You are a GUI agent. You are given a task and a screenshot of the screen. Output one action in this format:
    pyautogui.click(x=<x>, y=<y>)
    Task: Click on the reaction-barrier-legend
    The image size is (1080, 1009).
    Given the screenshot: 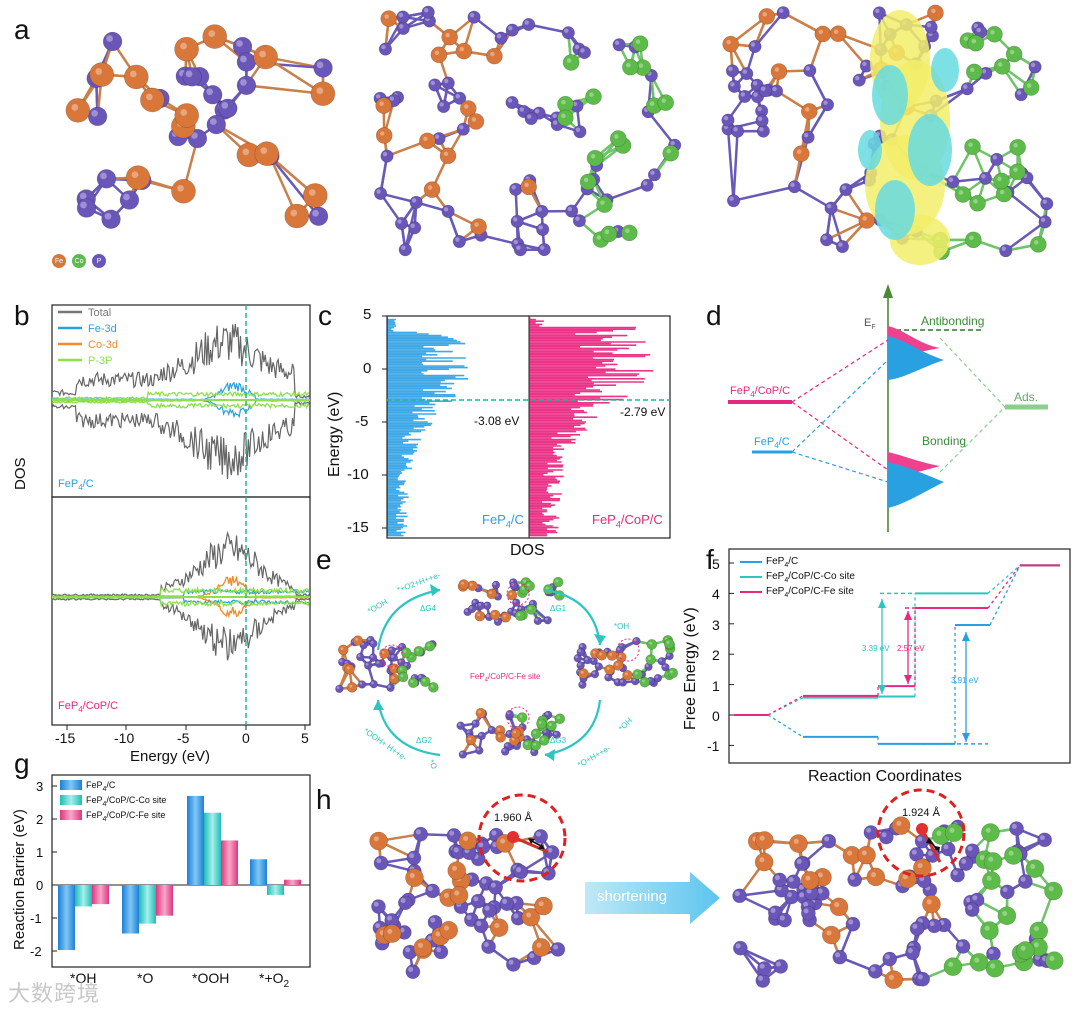 What is the action you would take?
    pyautogui.click(x=71, y=800)
    